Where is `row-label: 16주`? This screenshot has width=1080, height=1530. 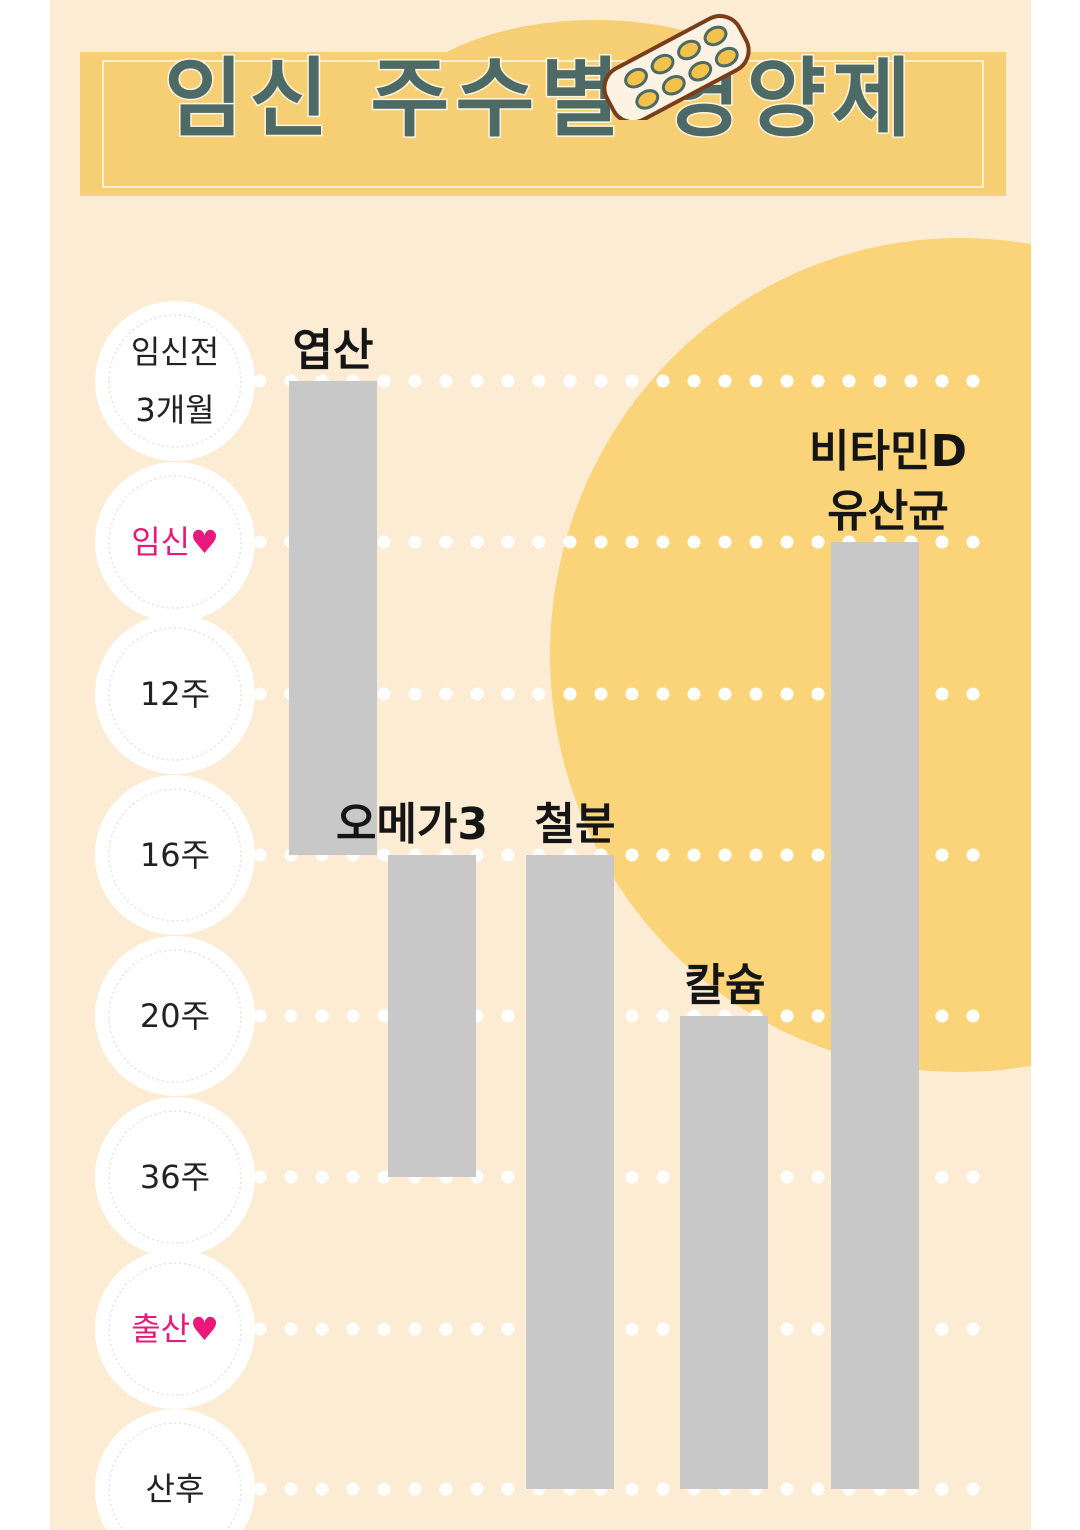
row-label: 16주 is located at coordinates (175, 855).